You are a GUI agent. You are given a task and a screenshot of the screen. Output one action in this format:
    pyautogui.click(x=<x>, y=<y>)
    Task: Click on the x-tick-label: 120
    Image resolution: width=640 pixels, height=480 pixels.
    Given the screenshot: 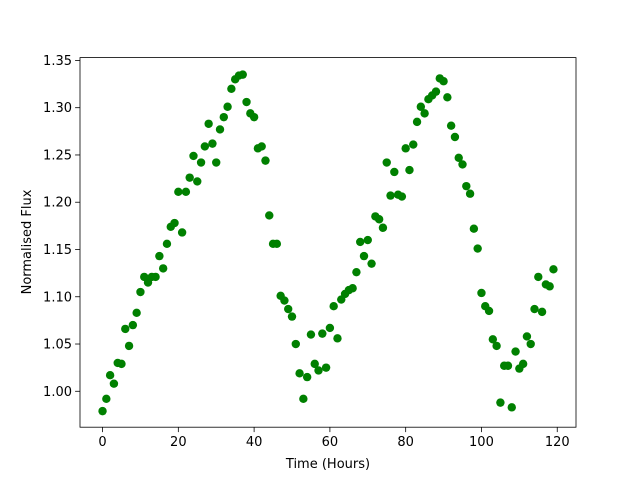 What is the action you would take?
    pyautogui.click(x=557, y=442)
    